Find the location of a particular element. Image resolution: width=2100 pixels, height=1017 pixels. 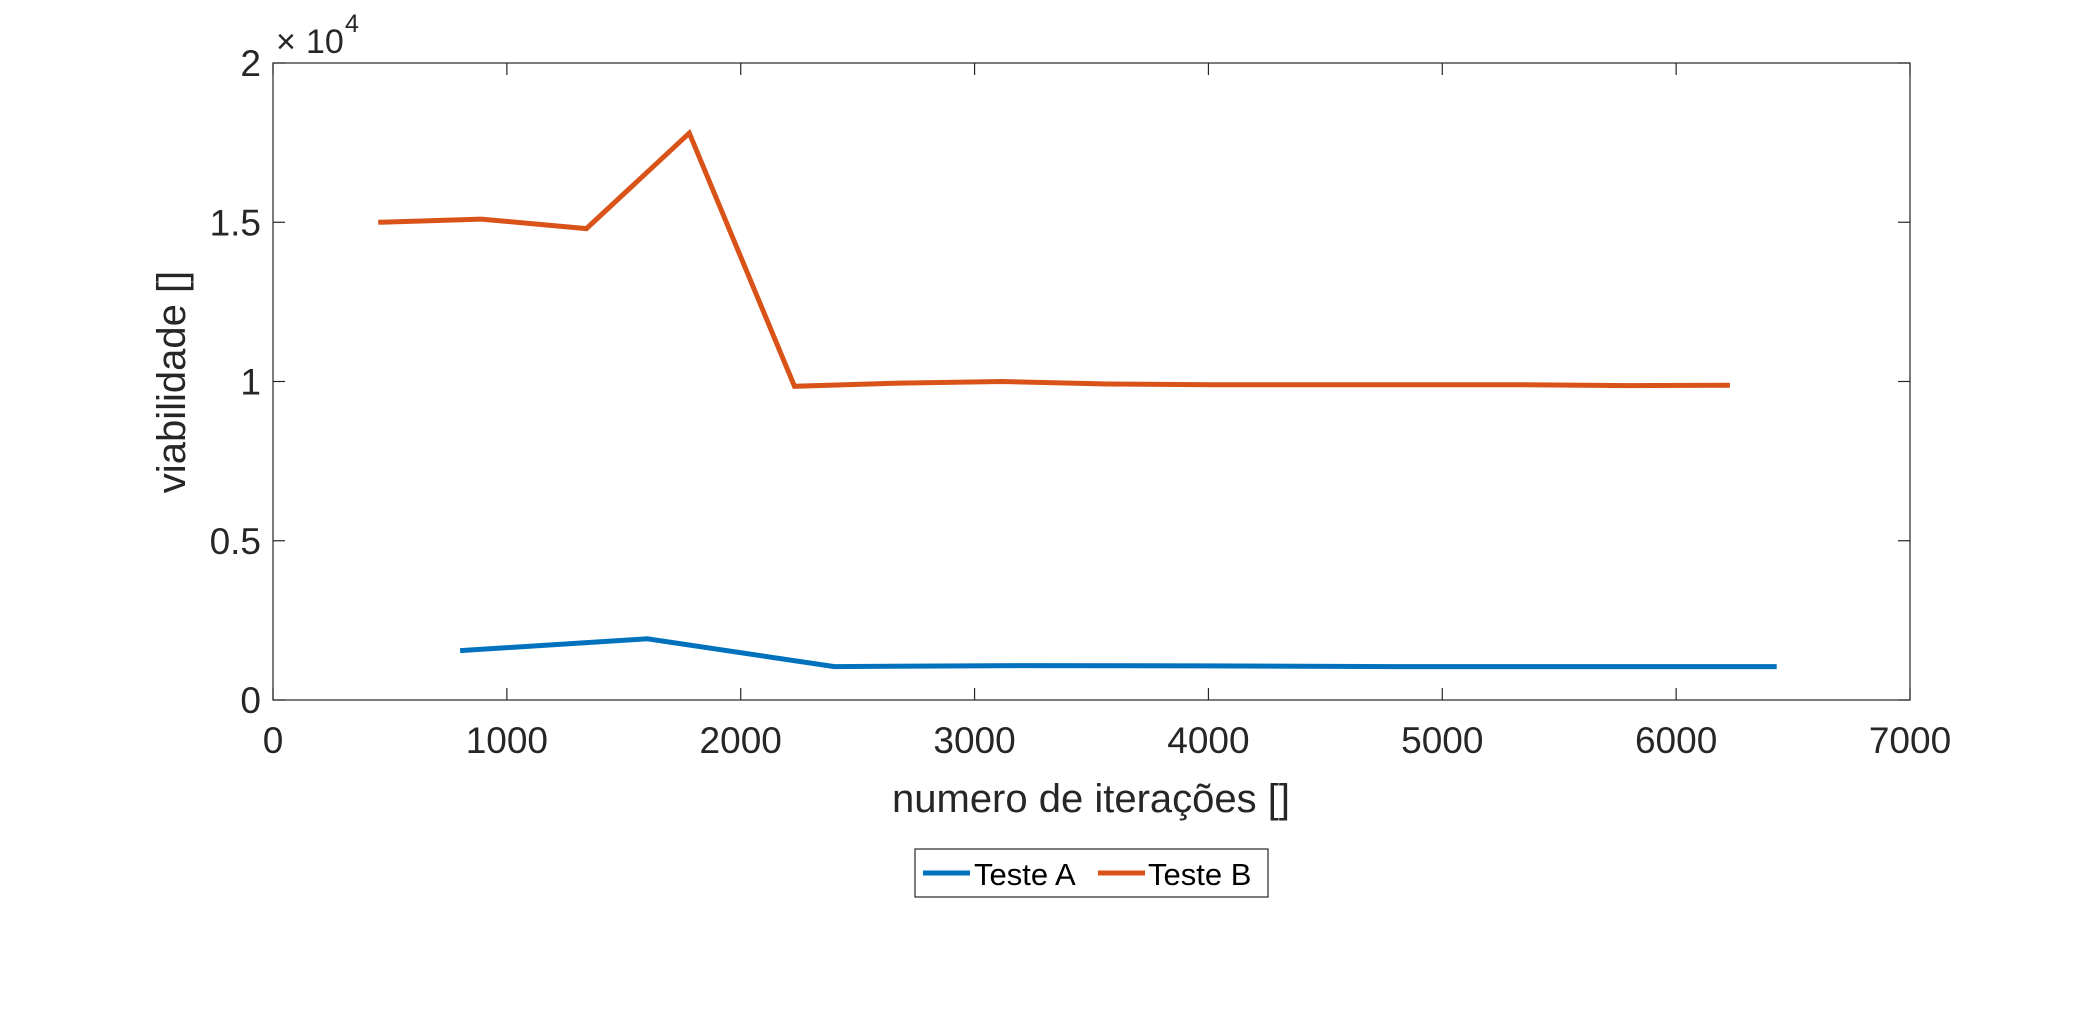

exponent-power: 4 is located at coordinates (352, 24).